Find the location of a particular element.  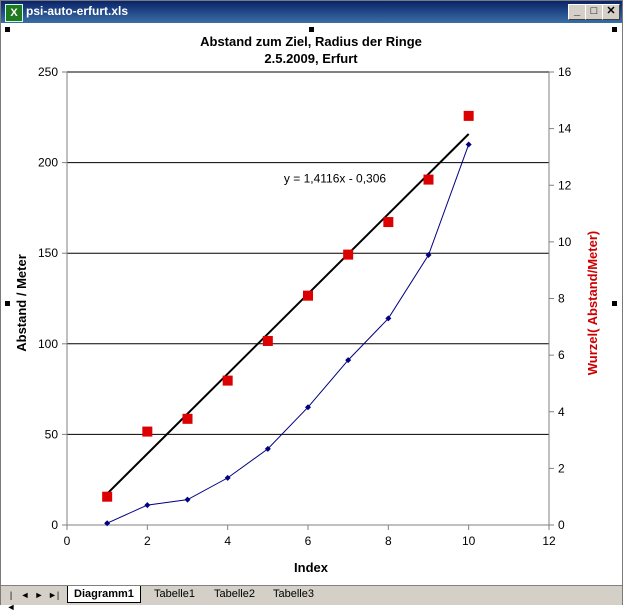

window-title: psi-auto-erfurt.xls is located at coordinates (77, 11).